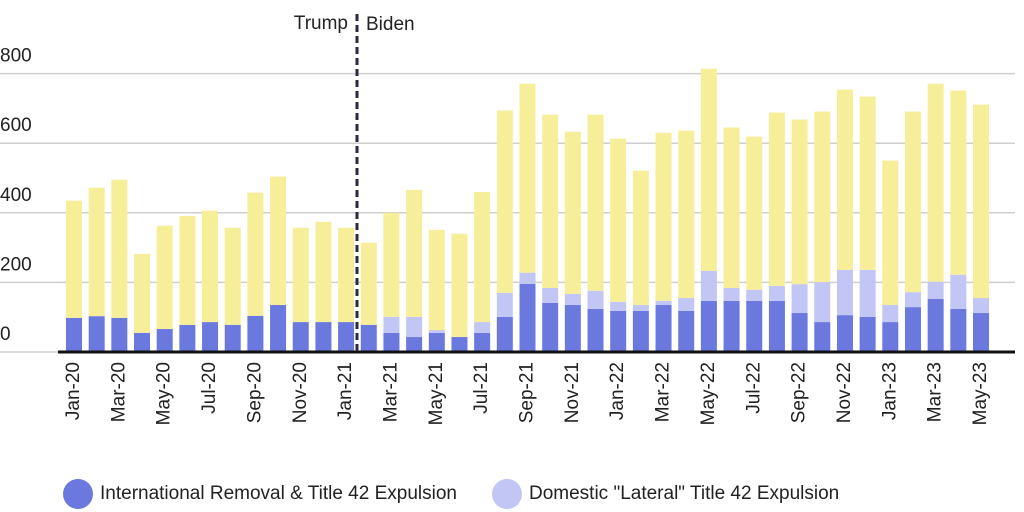 This screenshot has width=1024, height=512. I want to click on x-tick-label: Jul-20, so click(209, 388).